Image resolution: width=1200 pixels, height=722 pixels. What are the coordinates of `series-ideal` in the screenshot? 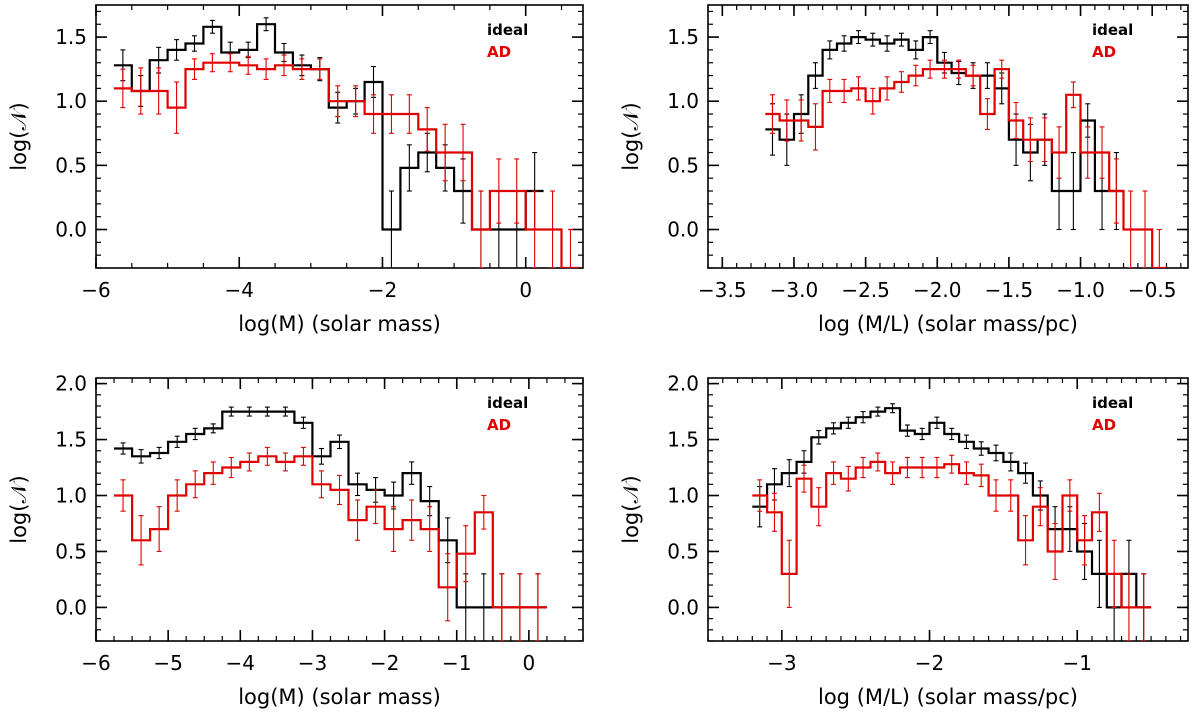 It's located at (330, 523).